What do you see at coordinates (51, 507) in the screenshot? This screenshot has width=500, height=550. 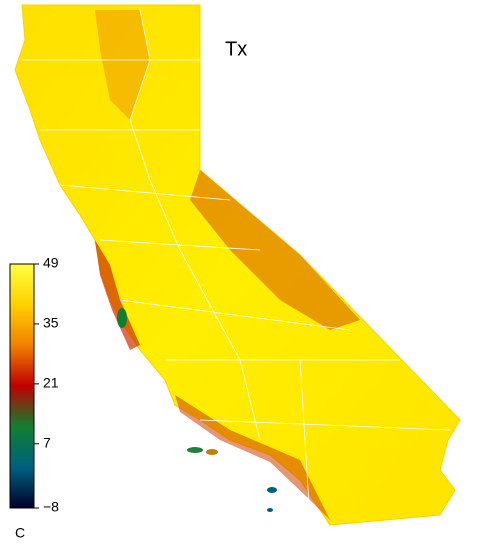 I see `colorbar-tick-label: −8` at bounding box center [51, 507].